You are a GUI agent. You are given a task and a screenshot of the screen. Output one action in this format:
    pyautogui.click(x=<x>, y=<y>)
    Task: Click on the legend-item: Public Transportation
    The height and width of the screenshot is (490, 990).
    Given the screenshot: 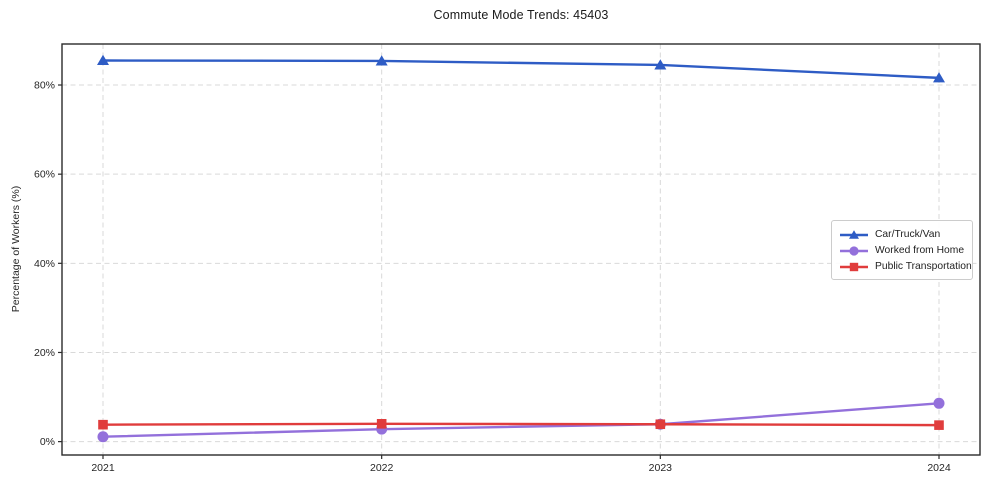 What is the action you would take?
    pyautogui.click(x=905, y=266)
    